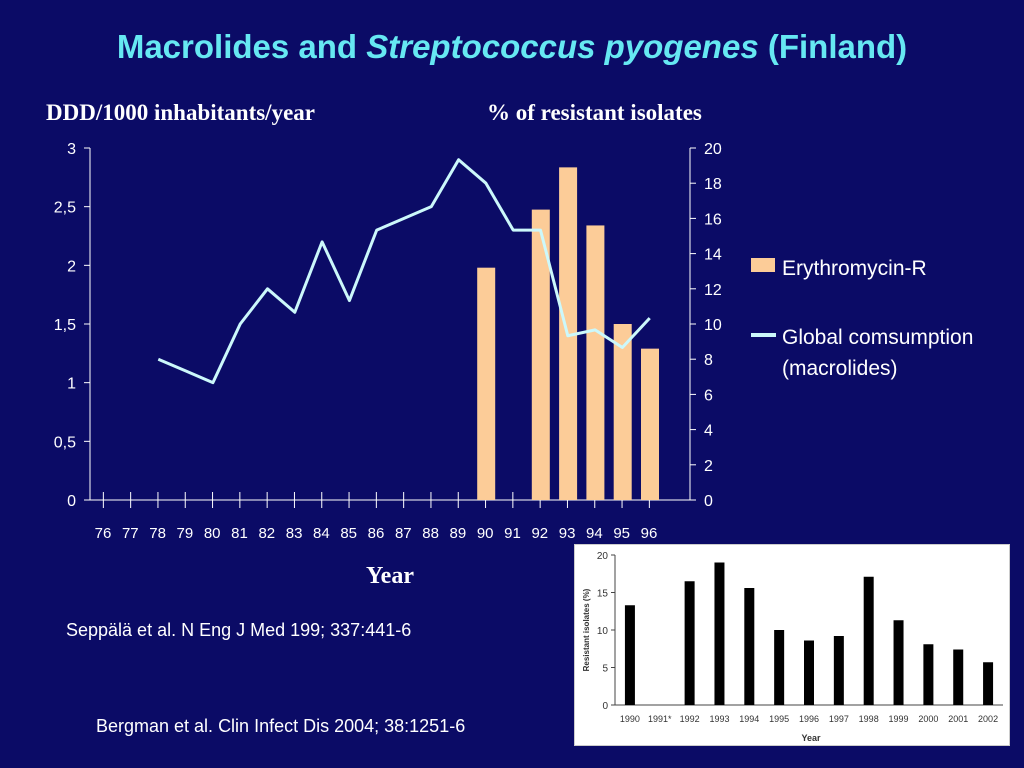 This screenshot has width=1024, height=768. Describe the element at coordinates (603, 631) in the screenshot. I see `inset-y-tick-label: 10` at that location.